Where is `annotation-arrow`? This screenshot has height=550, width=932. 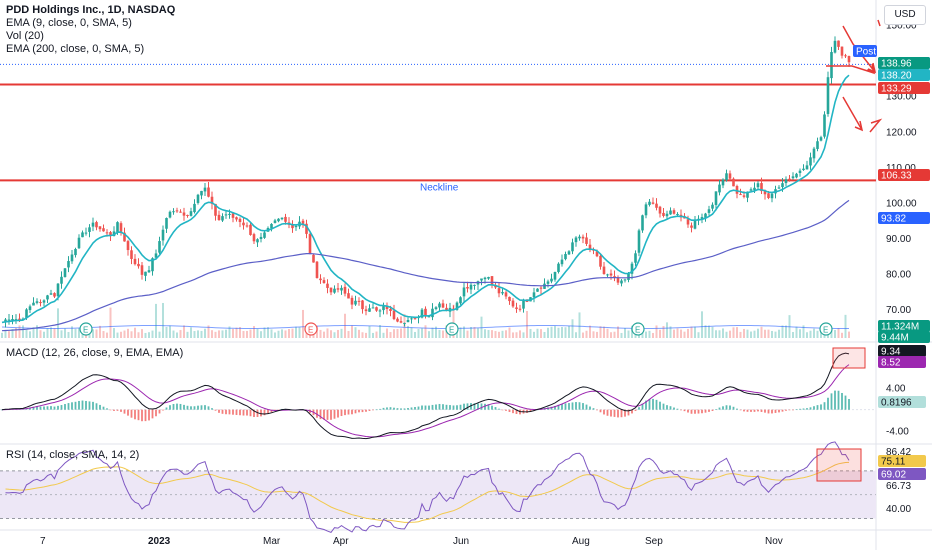 annotation-arrow is located at coordinates (852, 113).